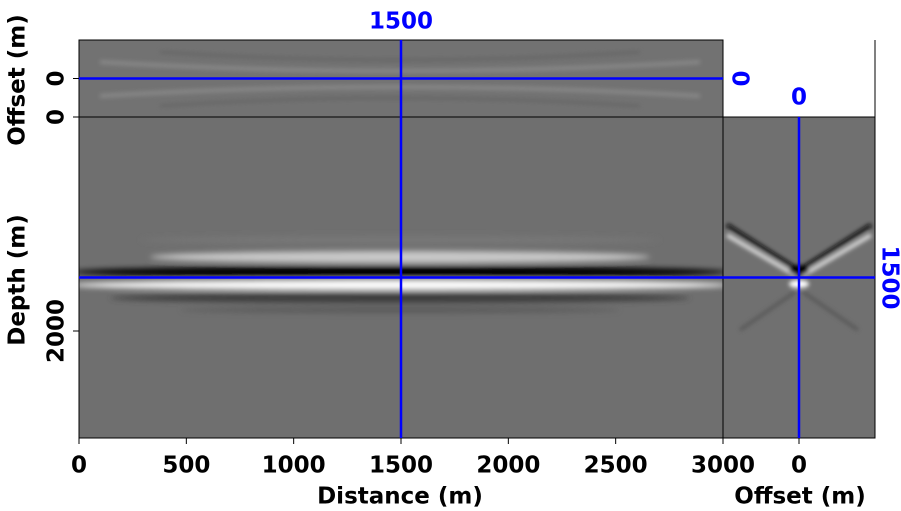  What do you see at coordinates (294, 466) in the screenshot?
I see `x-tick-label: 1000` at bounding box center [294, 466].